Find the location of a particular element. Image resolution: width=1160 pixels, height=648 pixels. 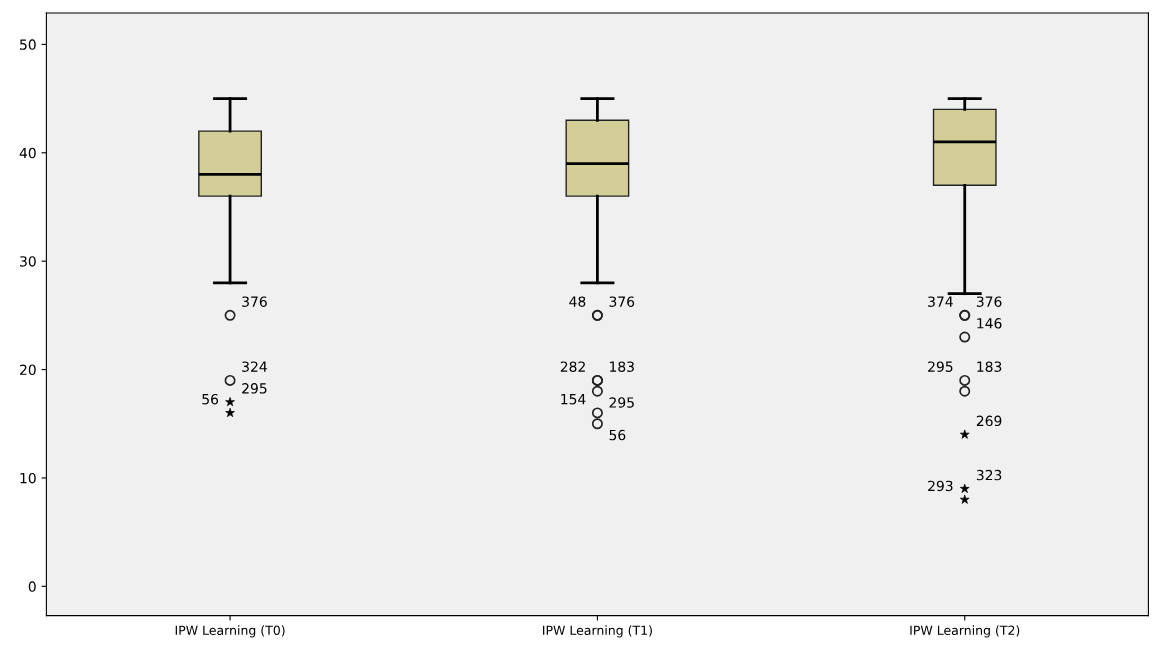

annotation: 374 is located at coordinates (940, 301).